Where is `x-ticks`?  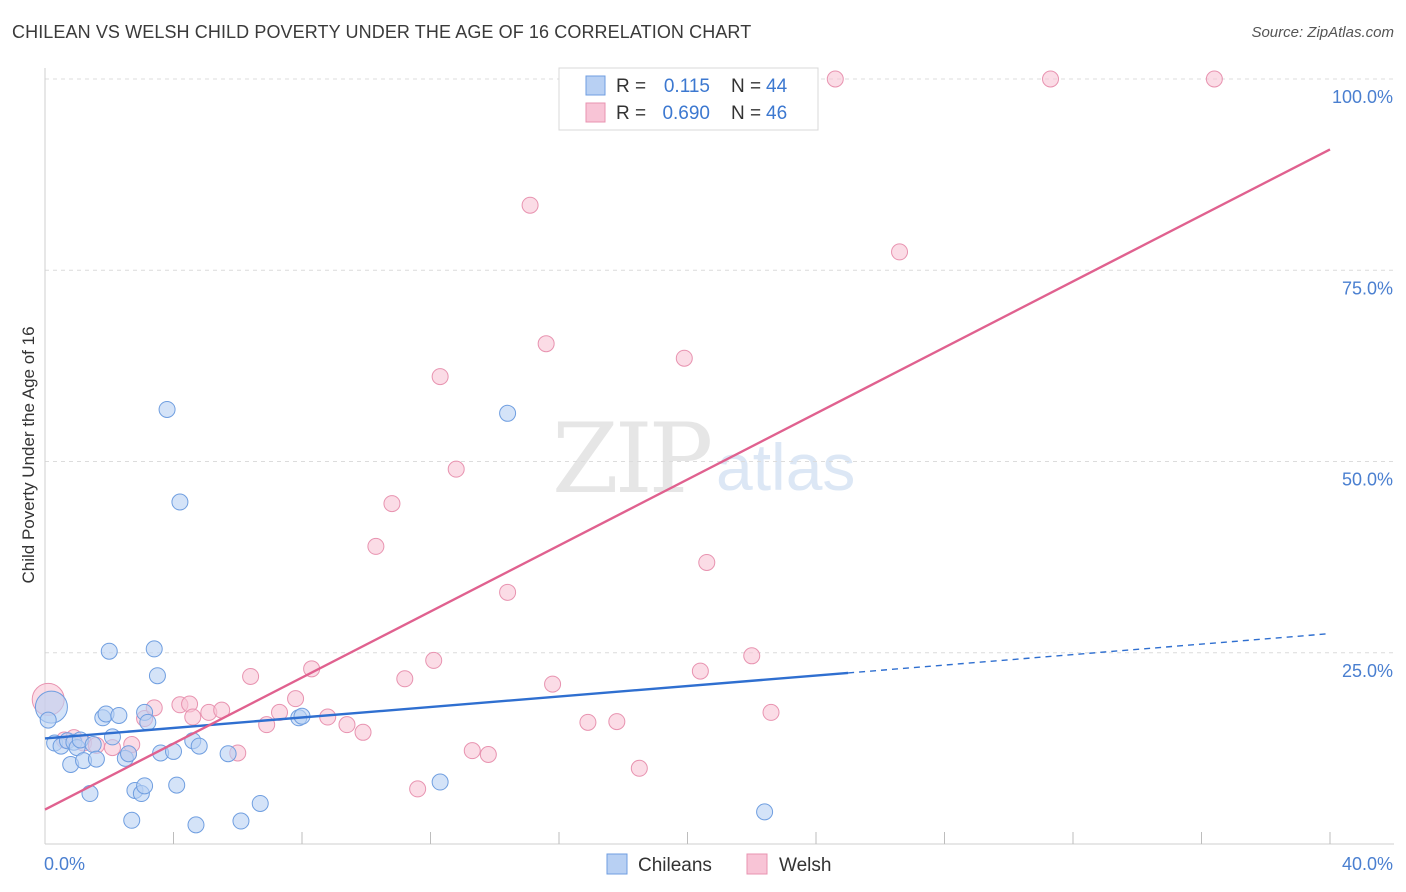 x-ticks is located at coordinates (752, 838).